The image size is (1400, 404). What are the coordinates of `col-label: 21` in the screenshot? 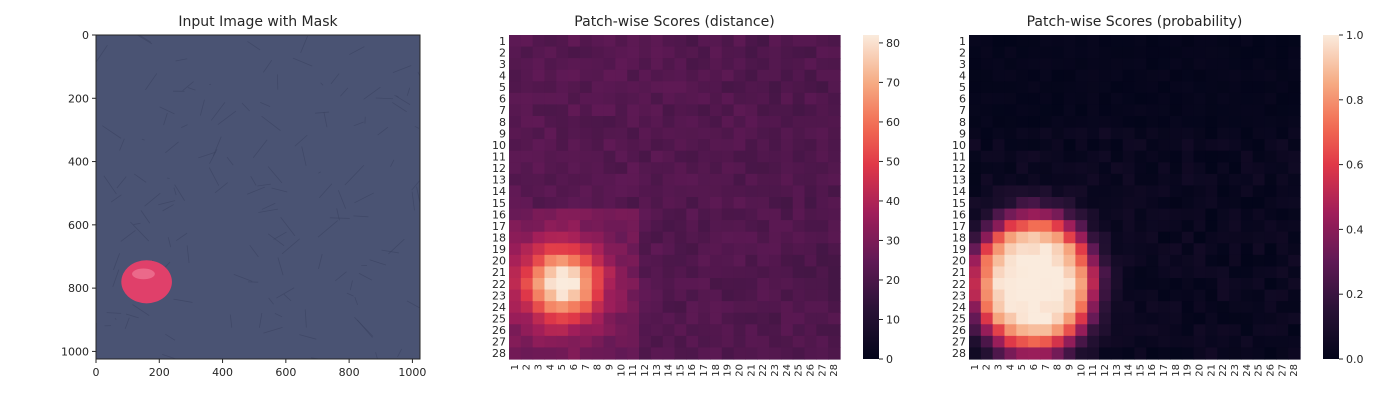 It's located at (1211, 370).